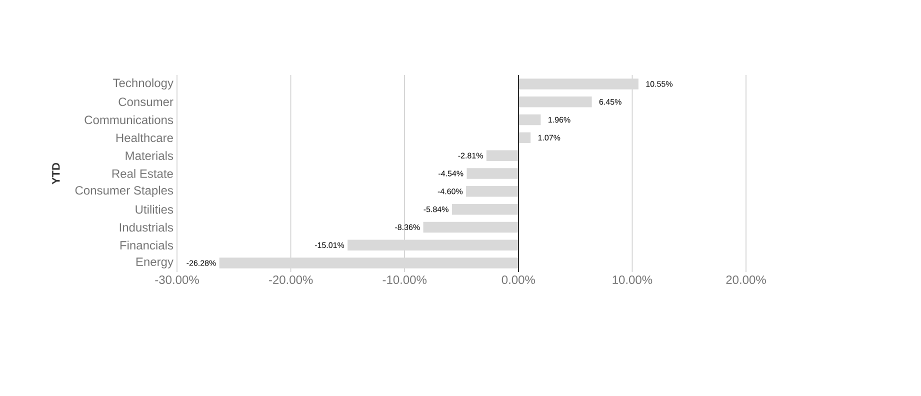  Describe the element at coordinates (549, 137) in the screenshot. I see `data-label: 1.07%` at that location.